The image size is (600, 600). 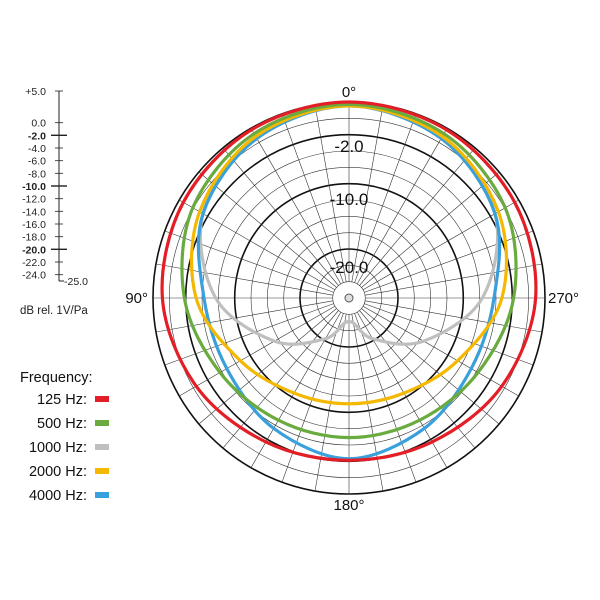 I want to click on scale-label: -24.0, so click(x=34, y=276).